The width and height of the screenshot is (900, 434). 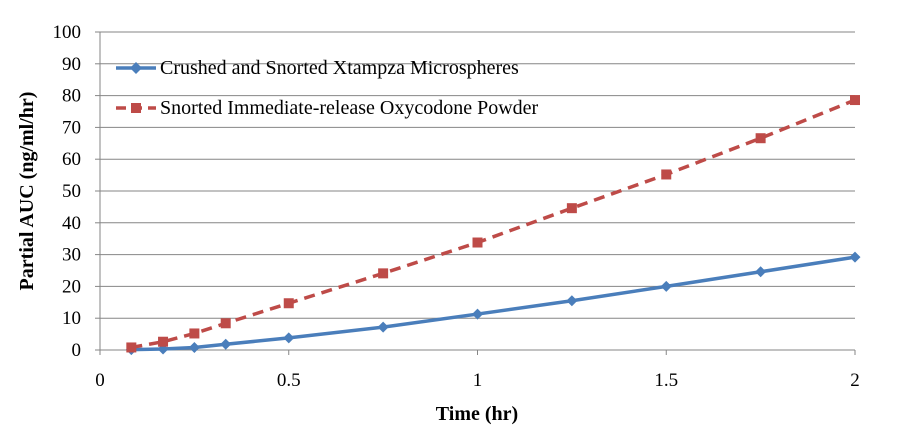 I want to click on legend-label-xtampza: Crushed and Snorted Xtampza Microspheres, so click(x=339, y=68).